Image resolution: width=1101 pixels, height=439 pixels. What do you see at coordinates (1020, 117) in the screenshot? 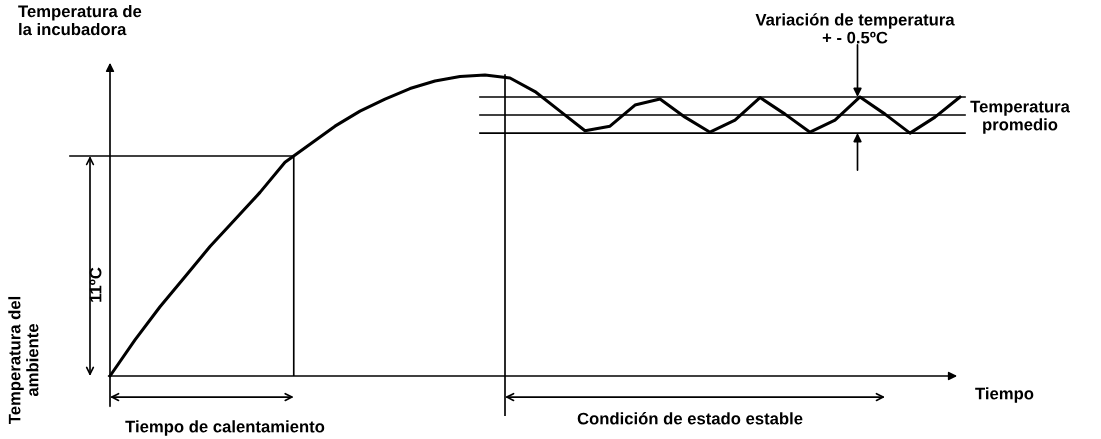
I see `text: Temperatura promedio` at bounding box center [1020, 117].